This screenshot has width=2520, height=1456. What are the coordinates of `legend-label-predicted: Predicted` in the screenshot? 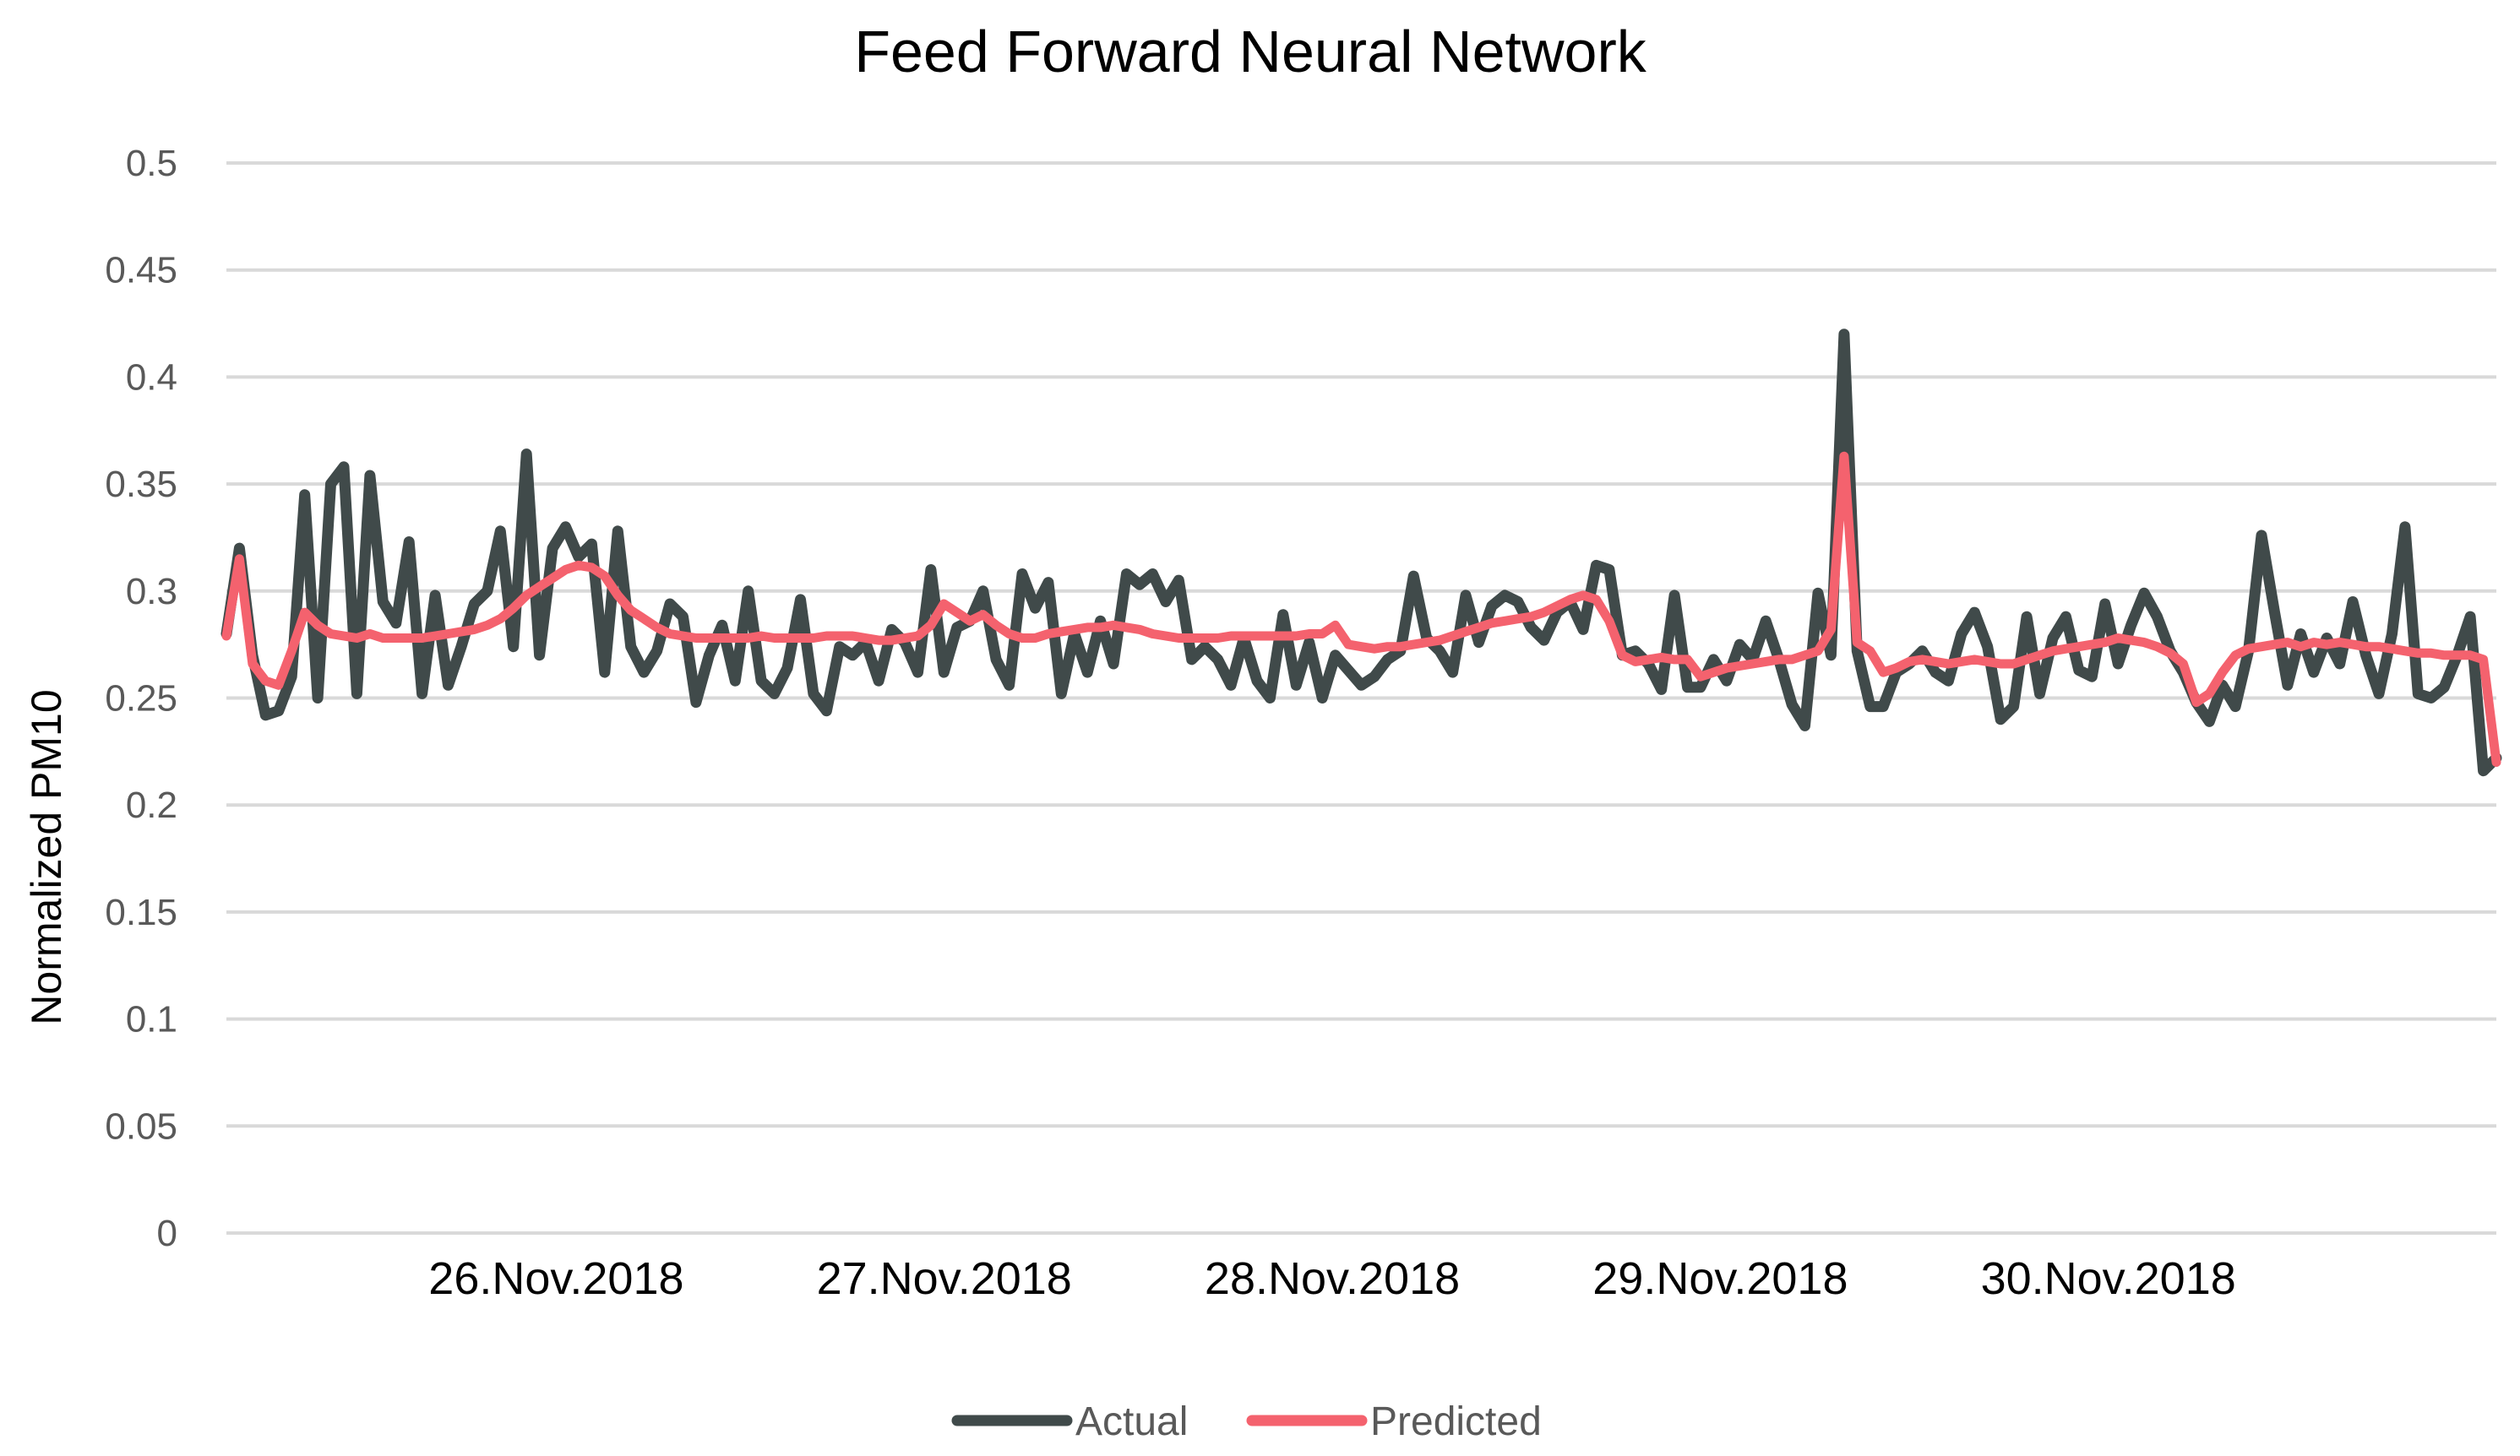 It's located at (1456, 1422).